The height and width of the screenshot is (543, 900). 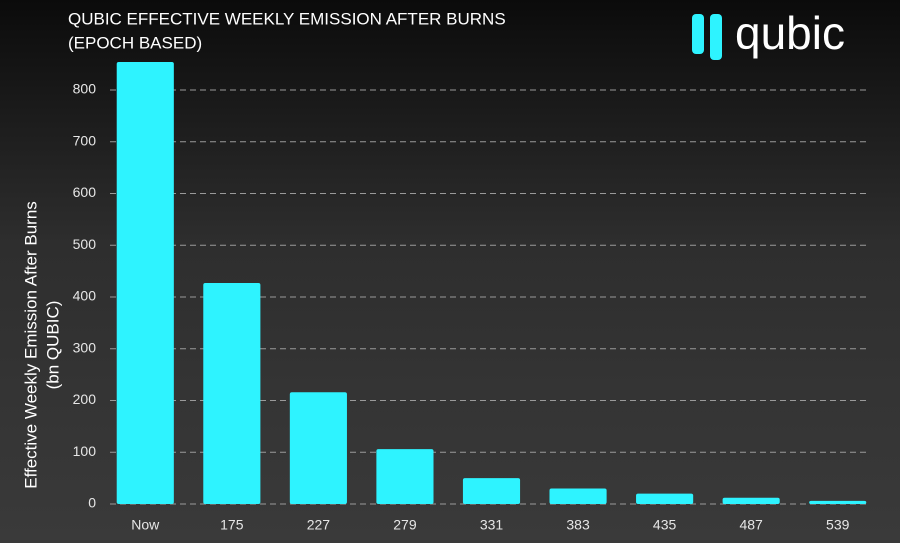 I want to click on x-tick-label: Now, so click(x=145, y=525).